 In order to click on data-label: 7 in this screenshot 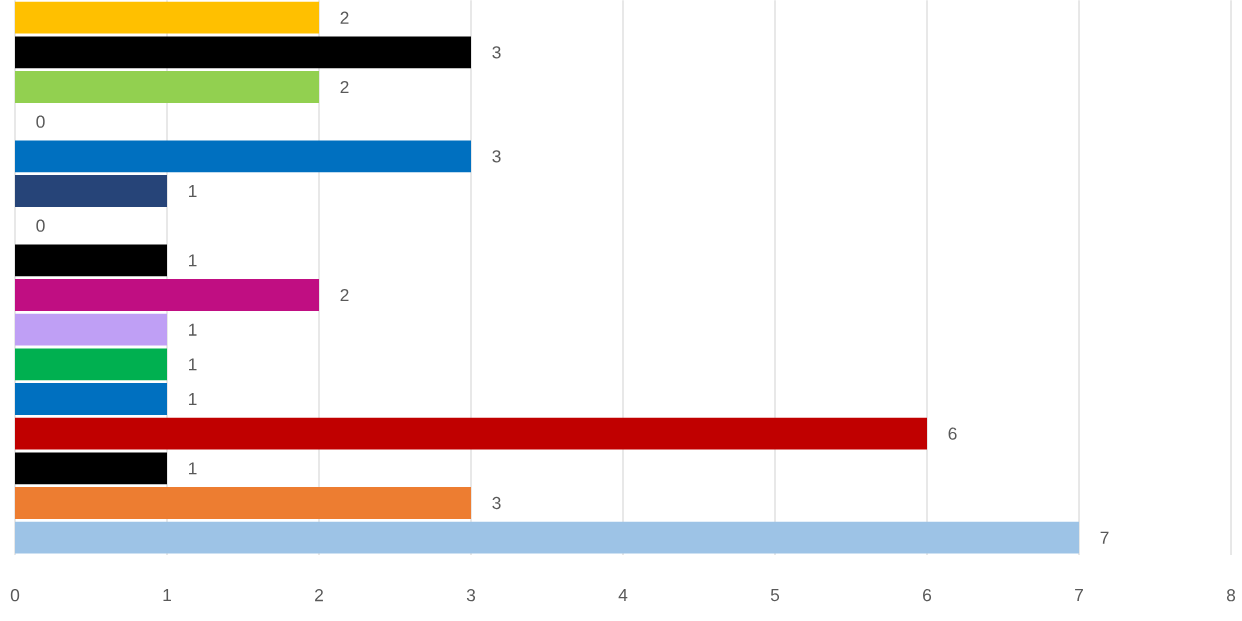, I will do `click(1104, 537)`.